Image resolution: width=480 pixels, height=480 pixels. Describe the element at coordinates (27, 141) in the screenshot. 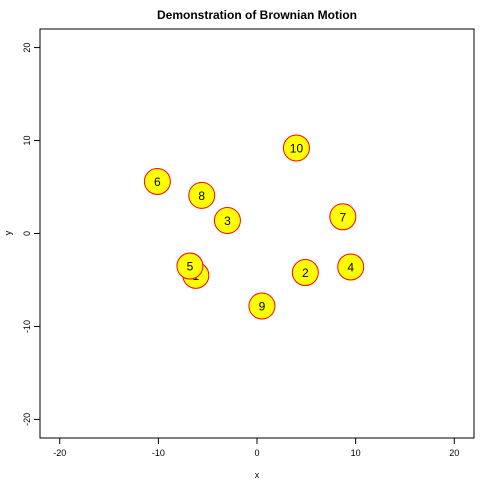

I see `y-tick-label-3: 10` at that location.